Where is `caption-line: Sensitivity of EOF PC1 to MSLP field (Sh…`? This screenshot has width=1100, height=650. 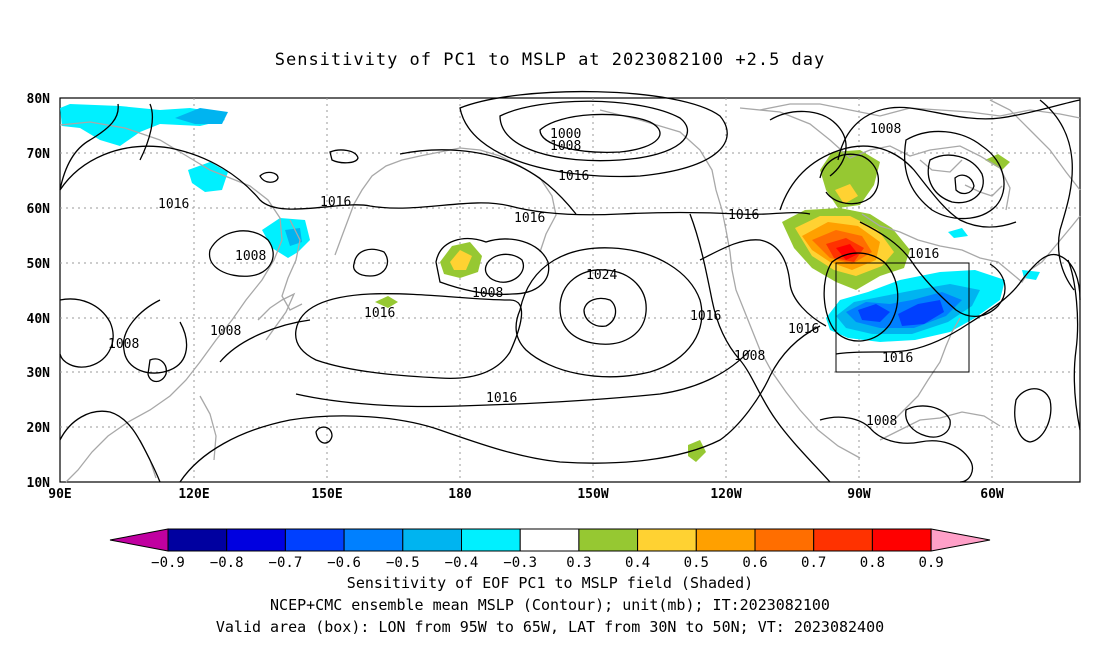 caption-line: Sensitivity of EOF PC1 to MSLP field (Sh… is located at coordinates (550, 583).